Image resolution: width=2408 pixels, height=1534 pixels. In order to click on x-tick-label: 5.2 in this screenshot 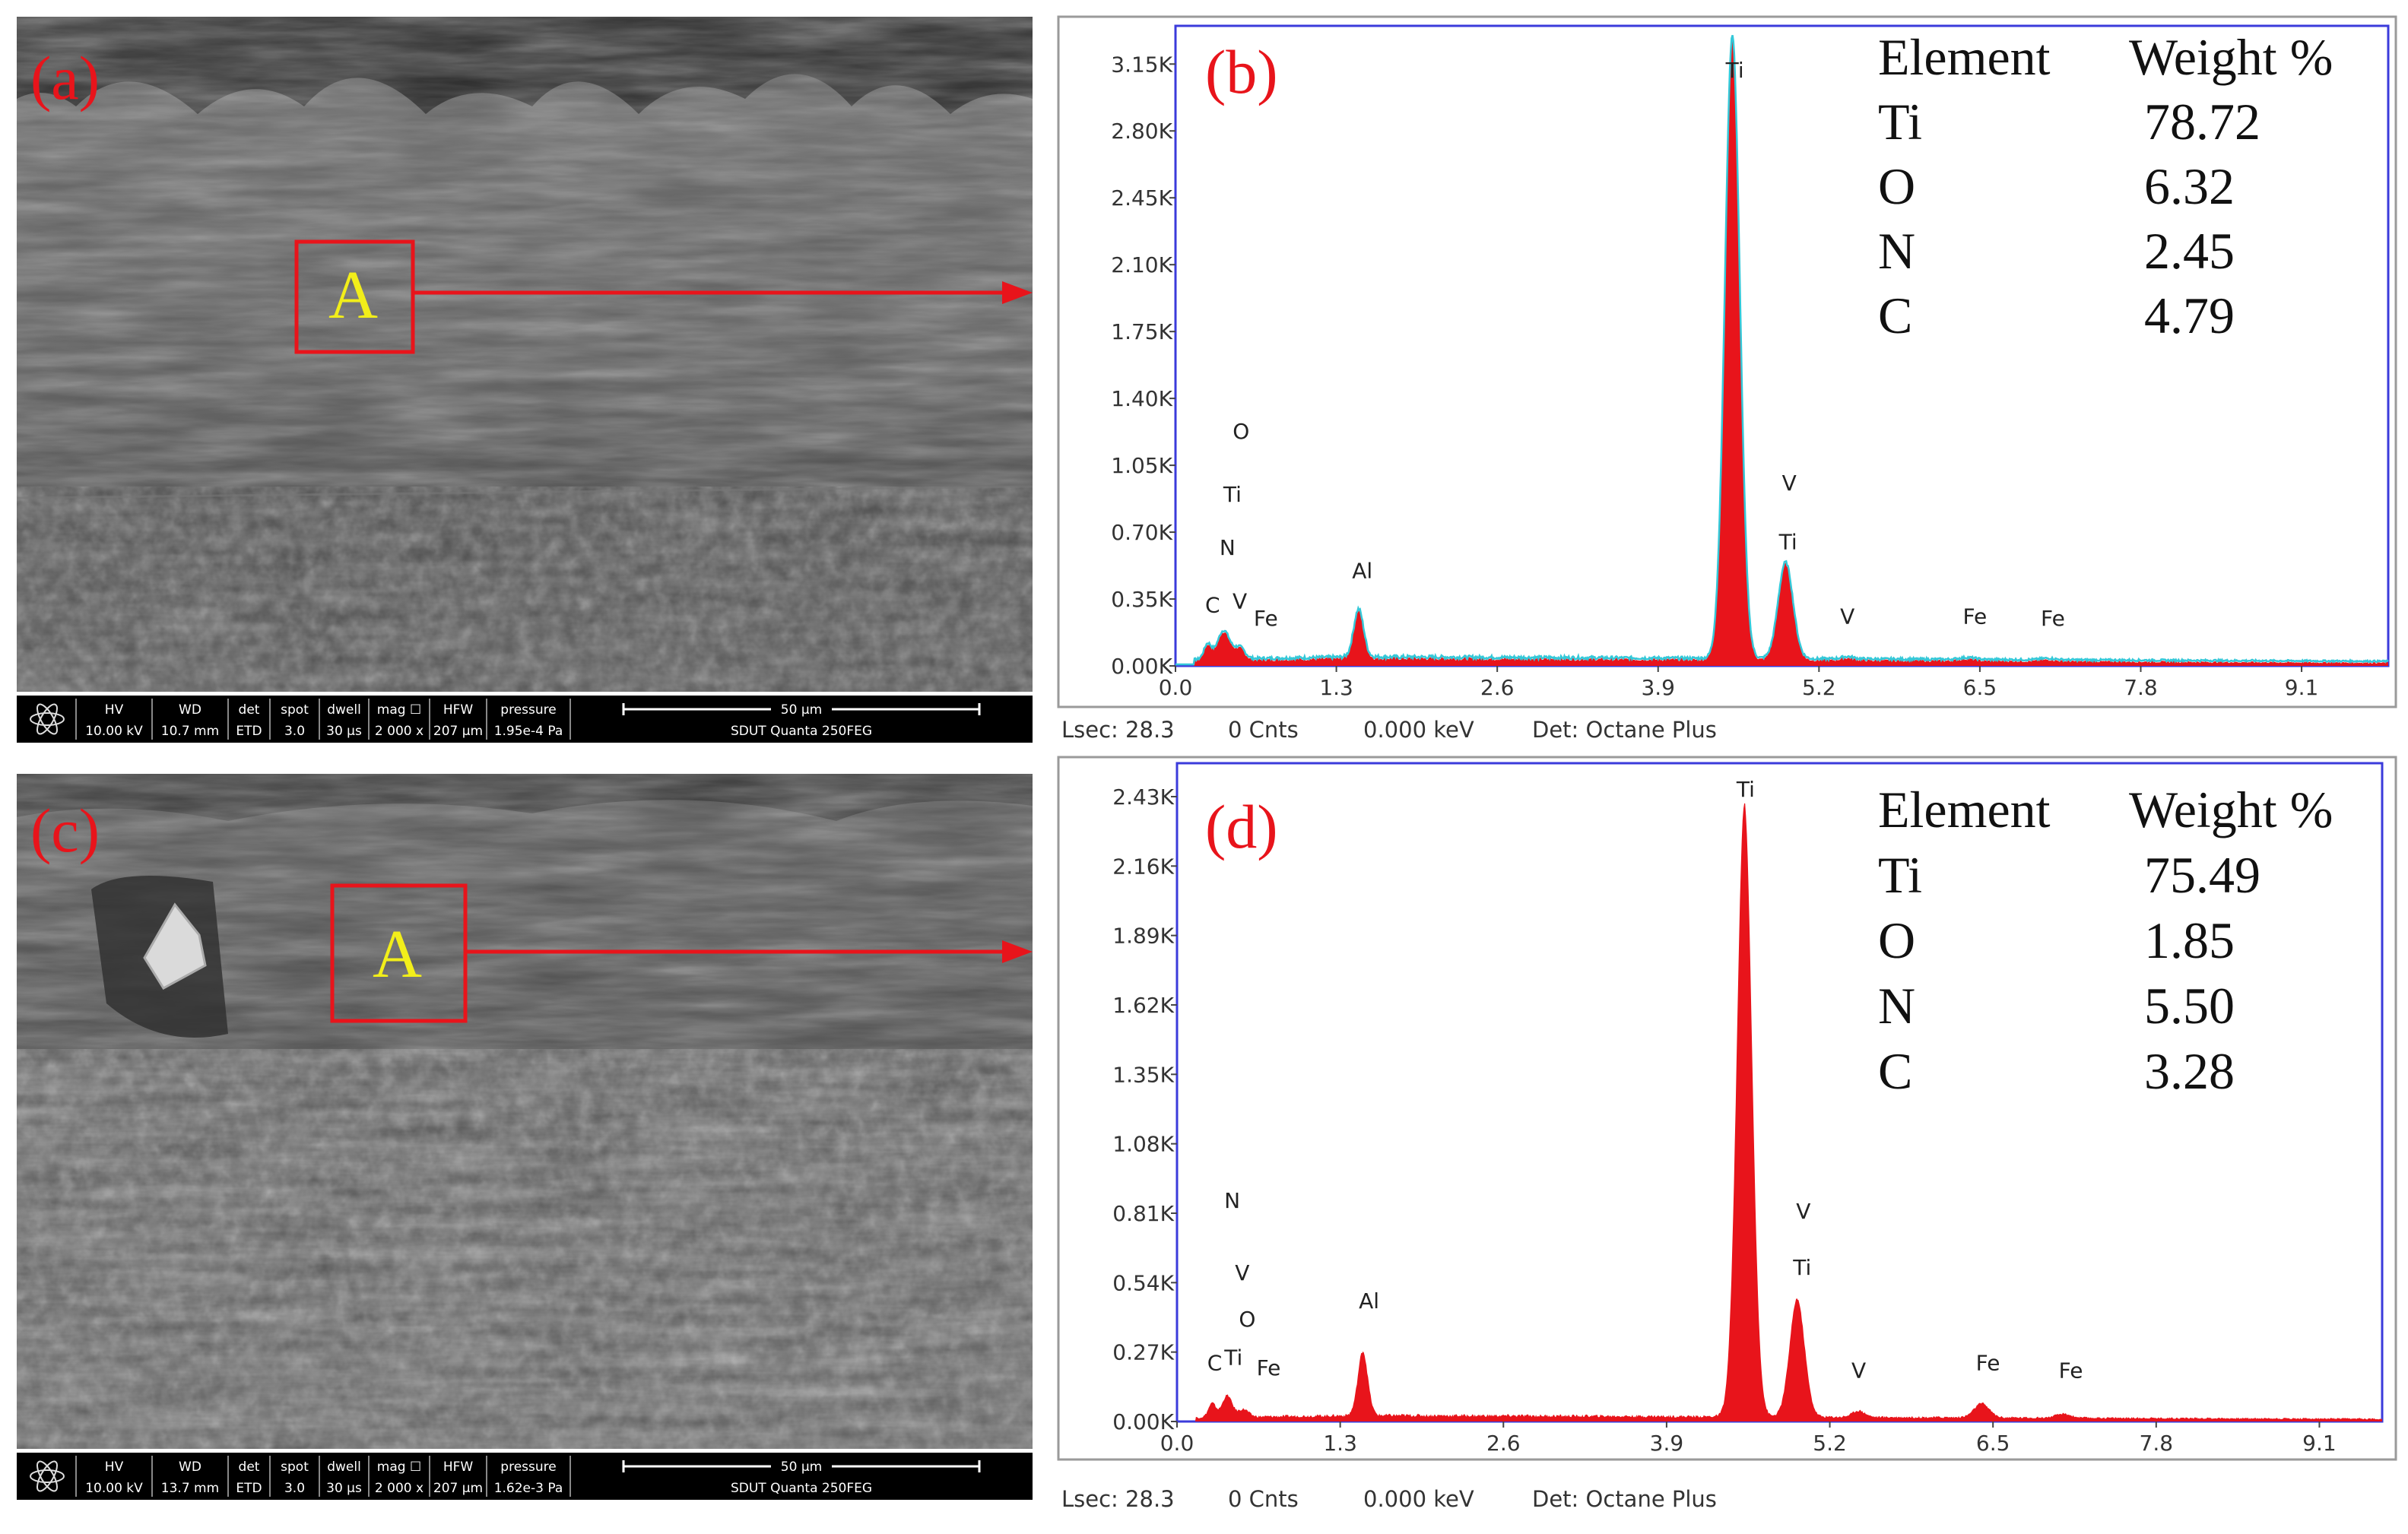, I will do `click(1819, 687)`.